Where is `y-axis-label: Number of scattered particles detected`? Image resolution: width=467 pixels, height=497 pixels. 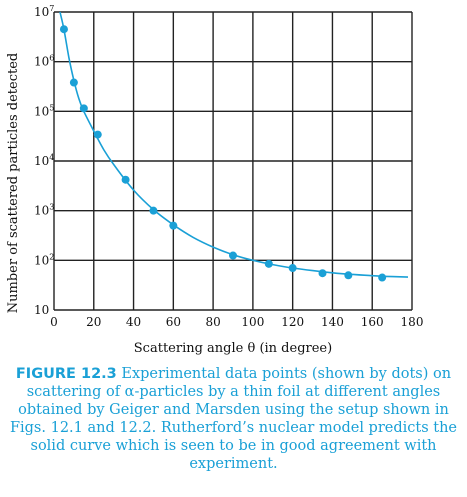 y-axis-label: Number of scattered particles detected is located at coordinates (13, 183).